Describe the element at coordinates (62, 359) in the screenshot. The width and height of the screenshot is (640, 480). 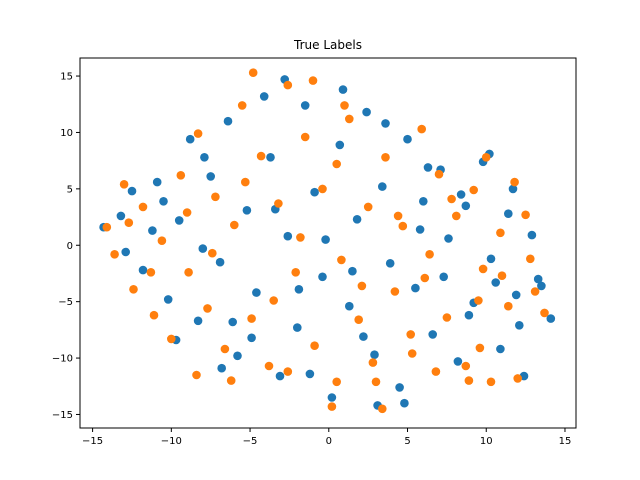
I see `y-tick-label: −10` at that location.